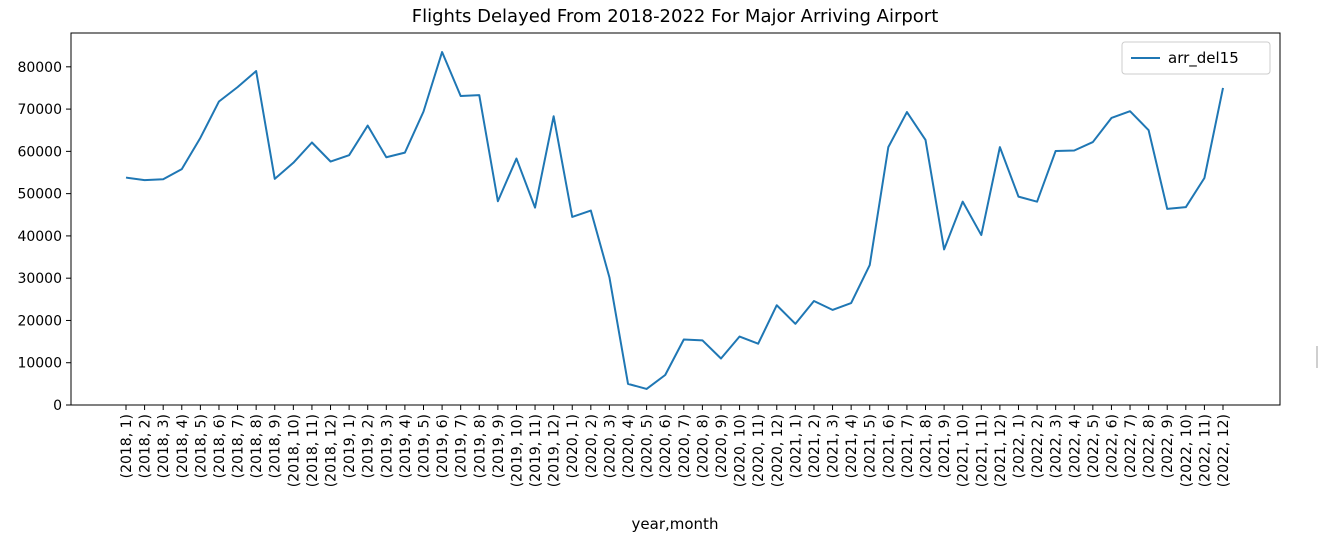  What do you see at coordinates (39, 195) in the screenshot?
I see `y-tick-label: 50000` at bounding box center [39, 195].